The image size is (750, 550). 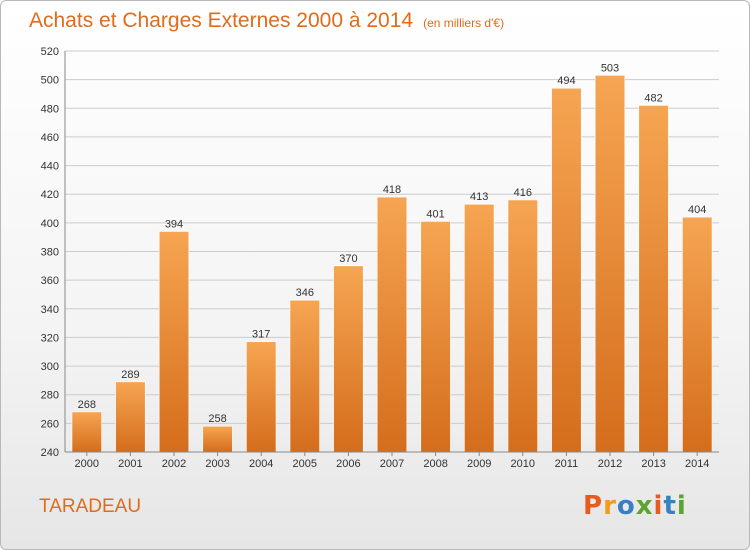 I want to click on y-tick-label: 340, so click(x=50, y=310).